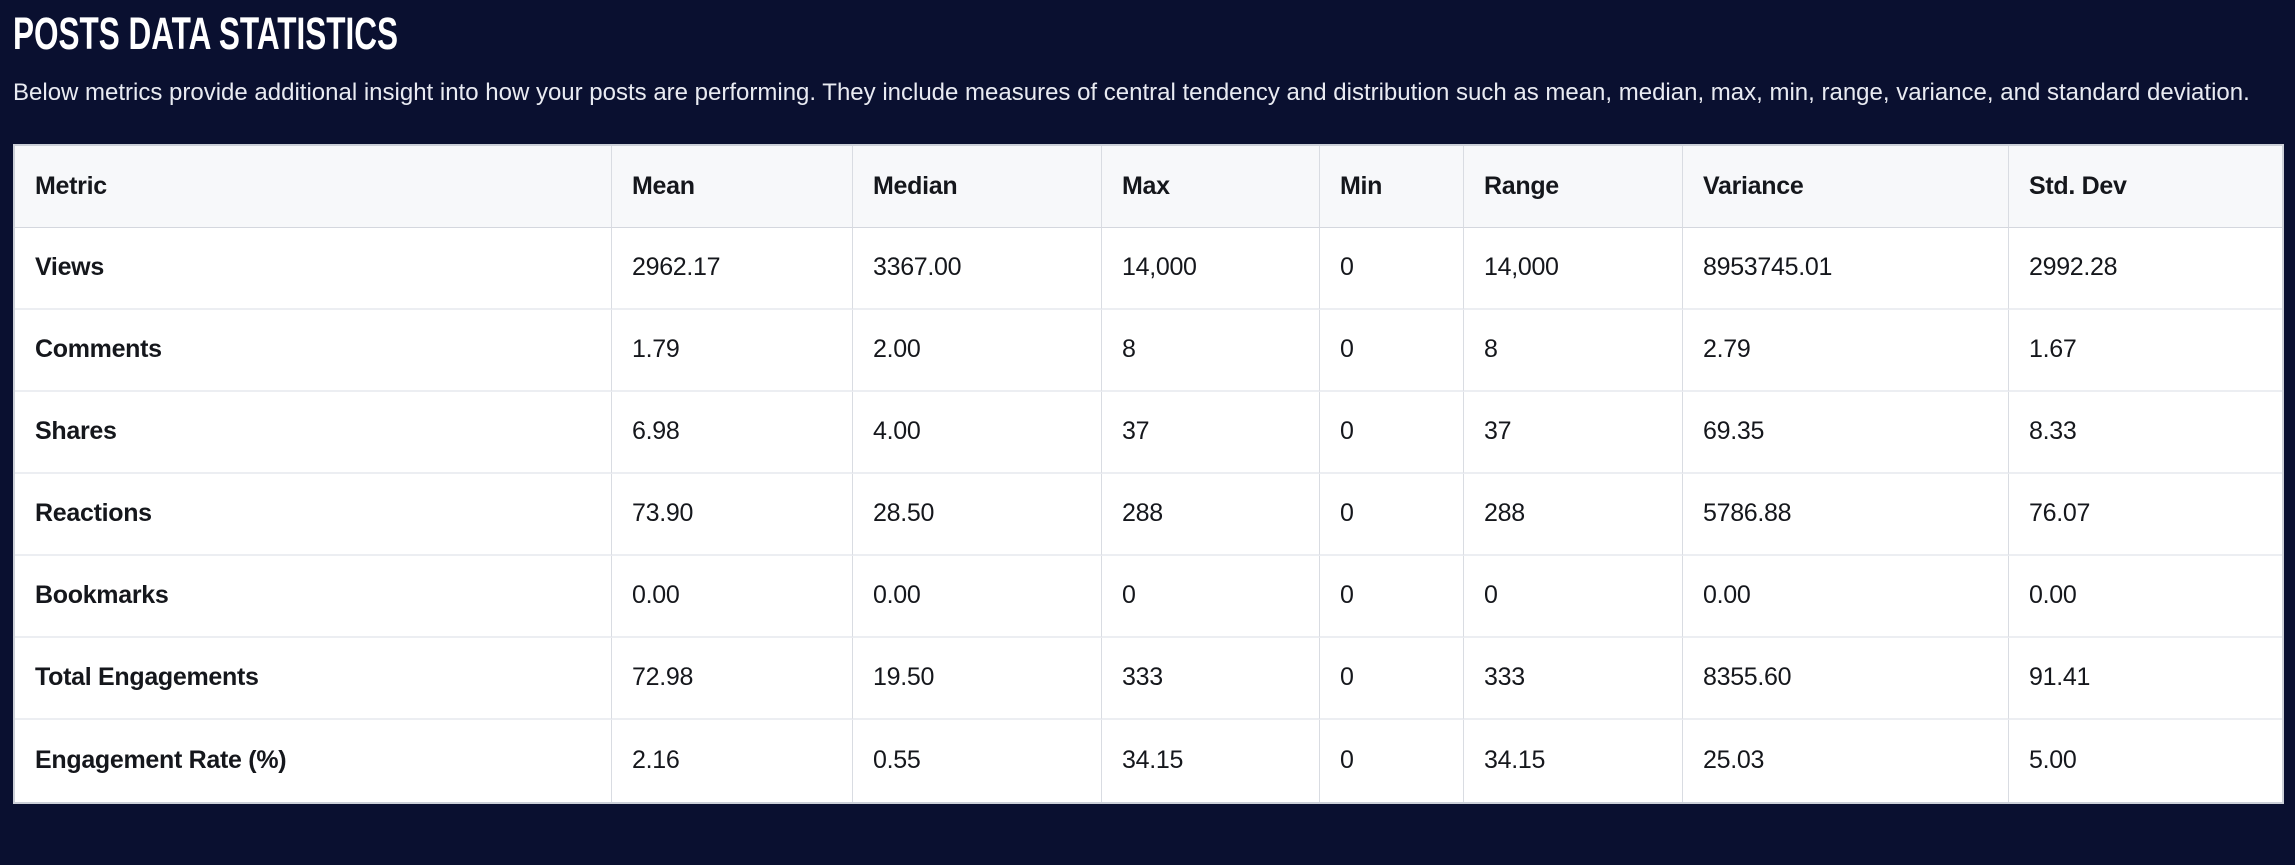 The image size is (2295, 865). I want to click on metric-label: Total Engagements, so click(313, 678).